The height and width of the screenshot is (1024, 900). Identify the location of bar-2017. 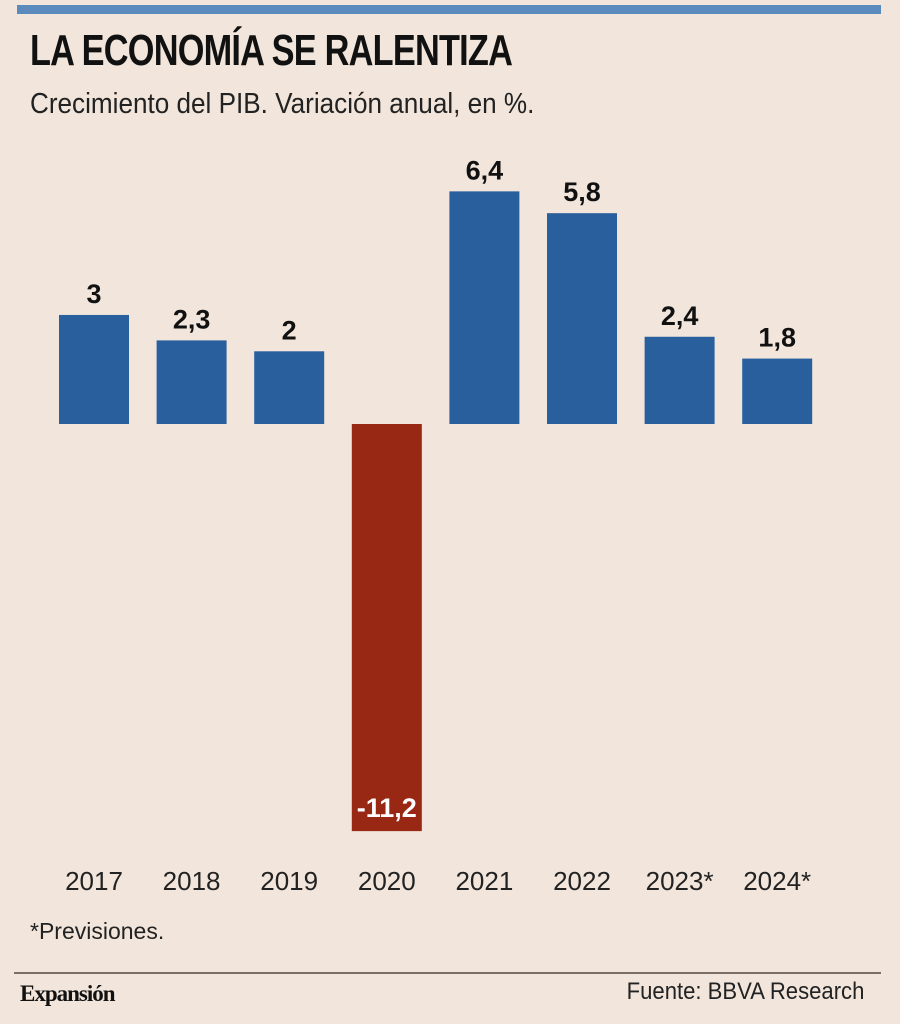
(94, 369).